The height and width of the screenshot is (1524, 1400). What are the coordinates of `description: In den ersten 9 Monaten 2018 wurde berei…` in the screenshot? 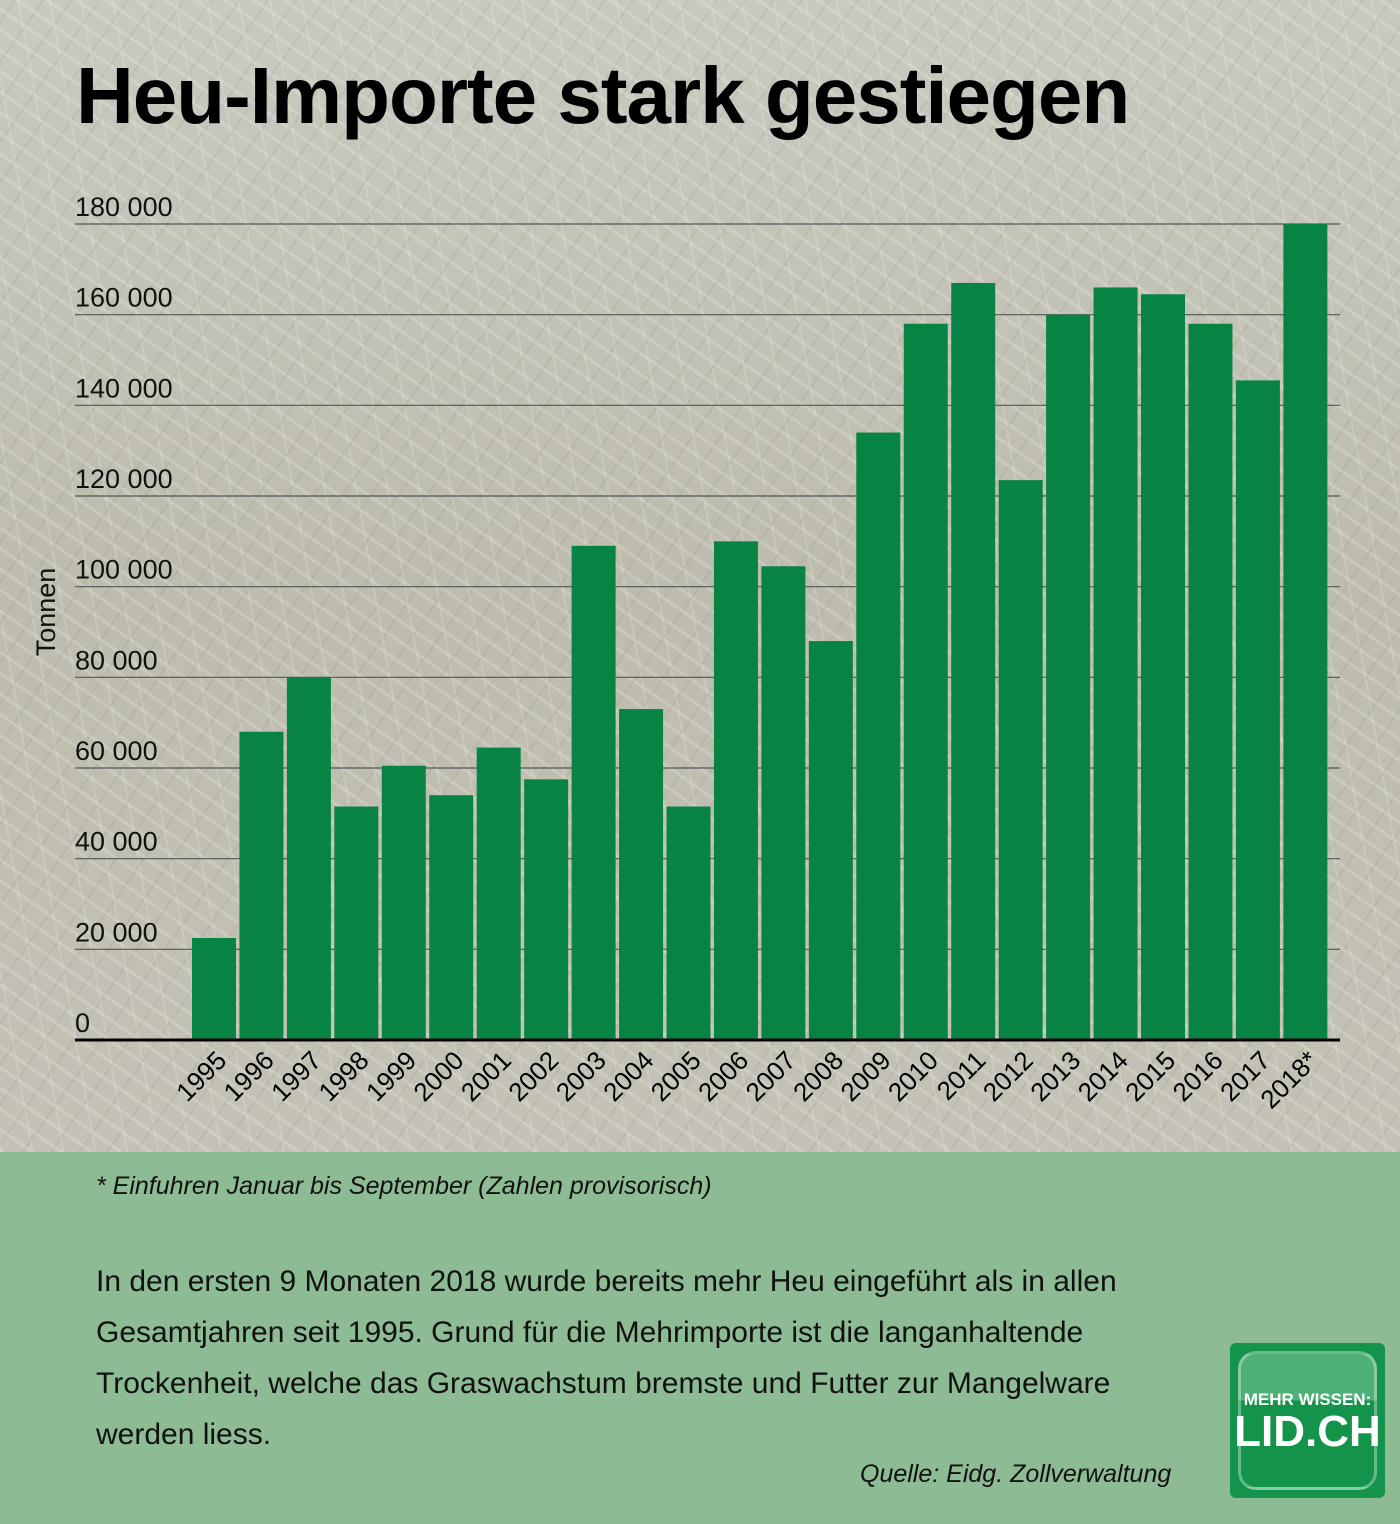 It's located at (606, 1358).